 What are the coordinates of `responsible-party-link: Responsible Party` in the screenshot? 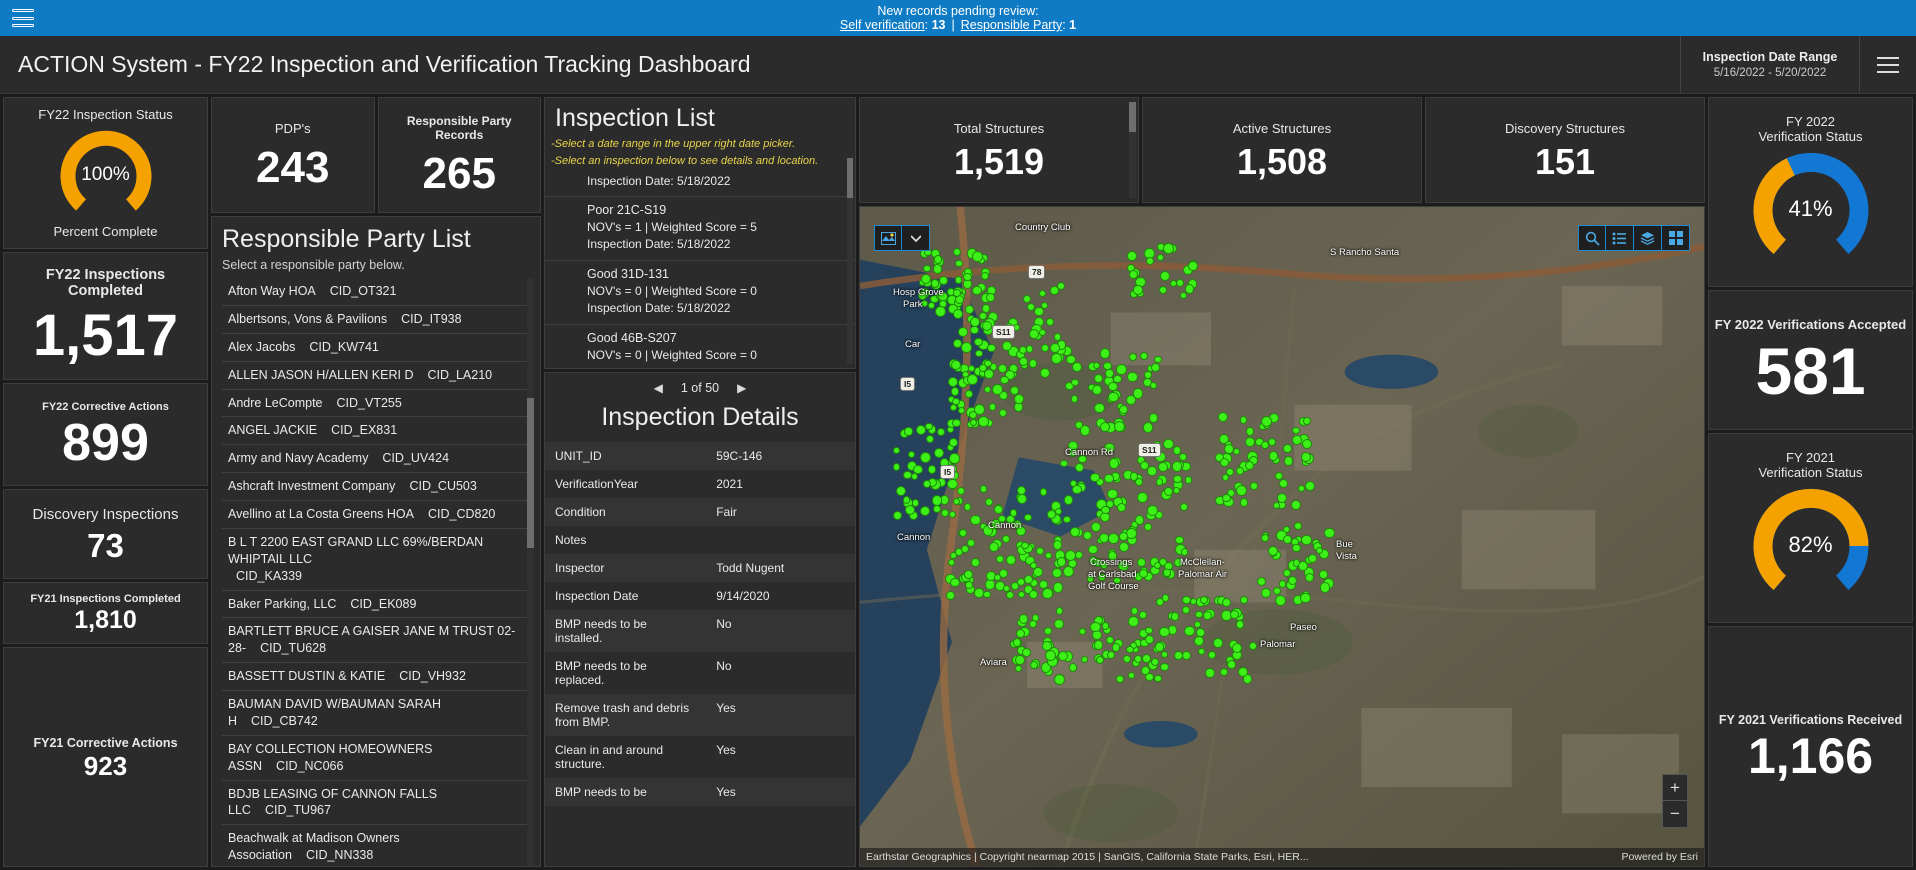 It's located at (1011, 25).